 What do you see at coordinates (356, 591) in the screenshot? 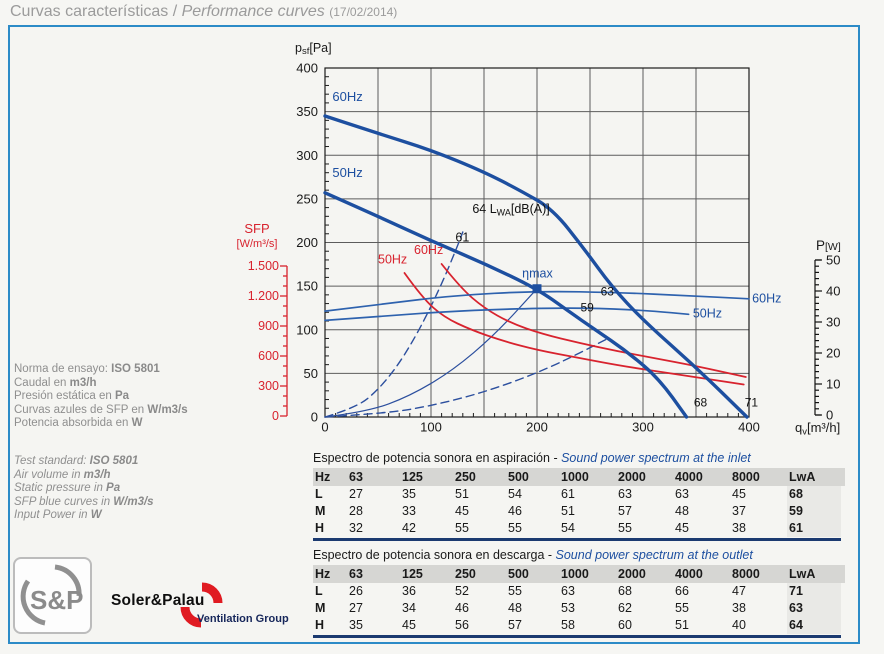
I see `spectrum-value: 26` at bounding box center [356, 591].